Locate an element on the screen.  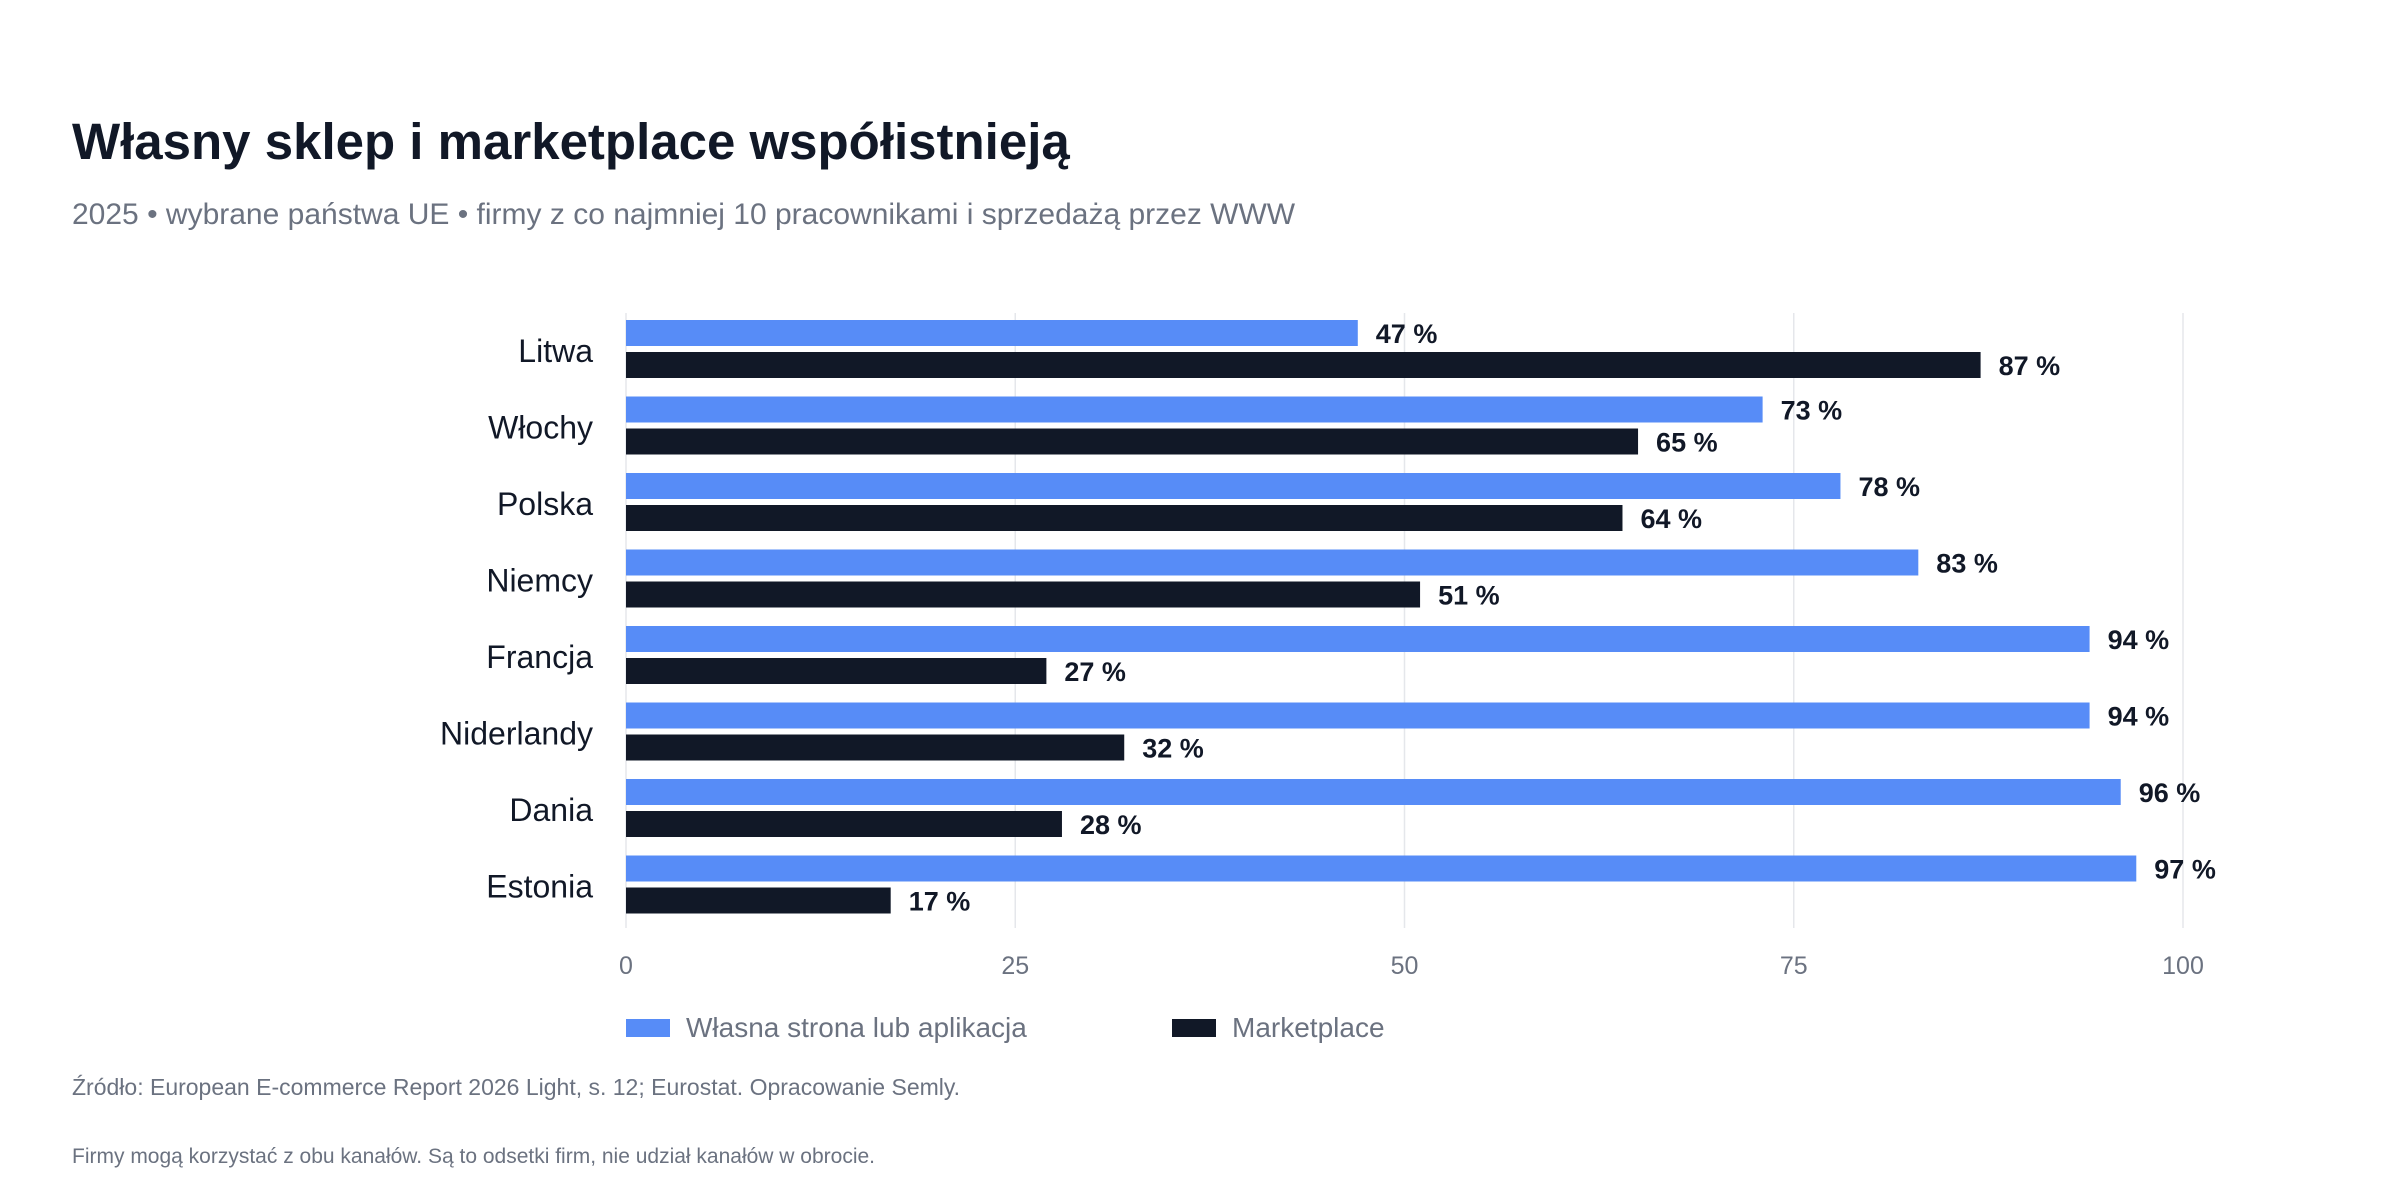
x-tick-label: 100 is located at coordinates (2183, 966).